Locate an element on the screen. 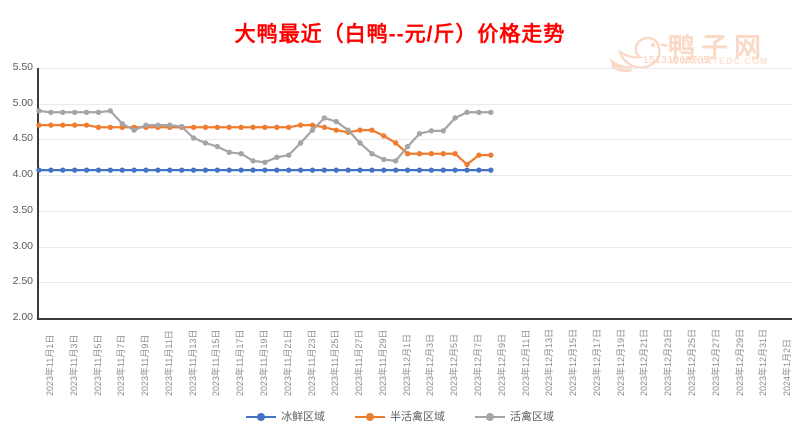 The image size is (800, 439). legend-item: 半活禽区域 is located at coordinates (400, 416).